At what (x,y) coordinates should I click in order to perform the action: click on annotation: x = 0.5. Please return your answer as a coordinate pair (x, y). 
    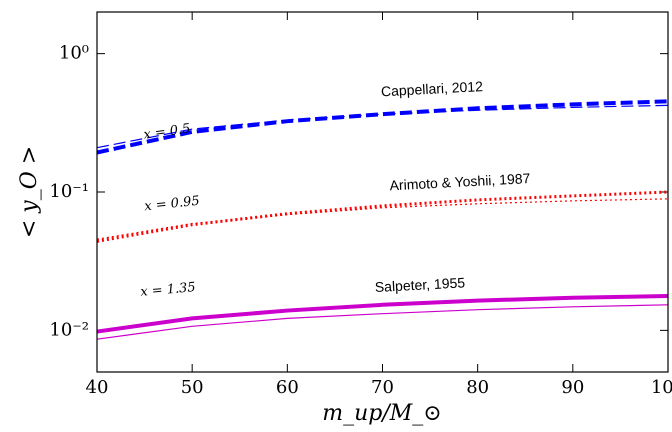
    Looking at the image, I should click on (167, 131).